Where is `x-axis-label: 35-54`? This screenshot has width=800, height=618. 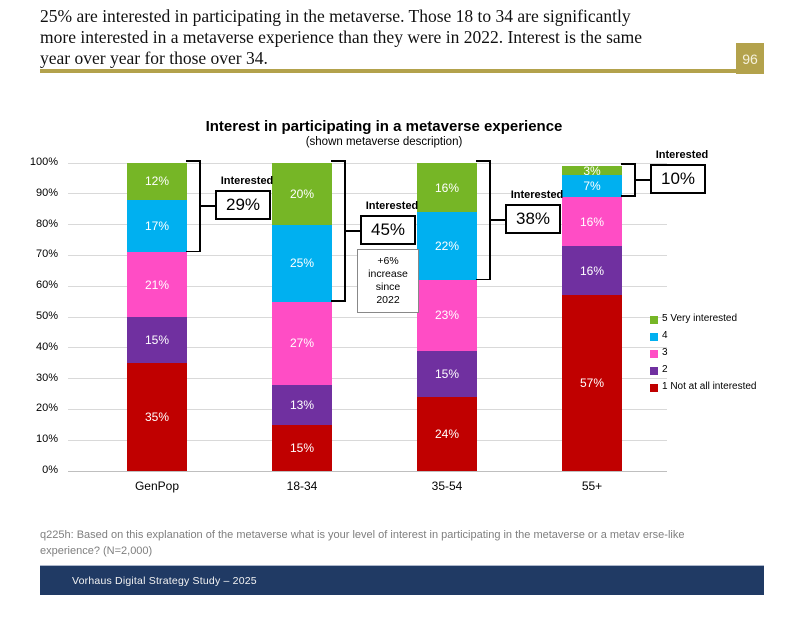 x-axis-label: 35-54 is located at coordinates (447, 486).